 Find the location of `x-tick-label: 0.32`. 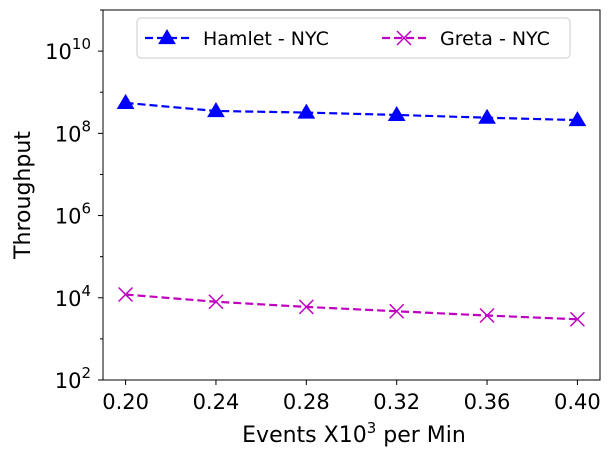

x-tick-label: 0.32 is located at coordinates (396, 402).